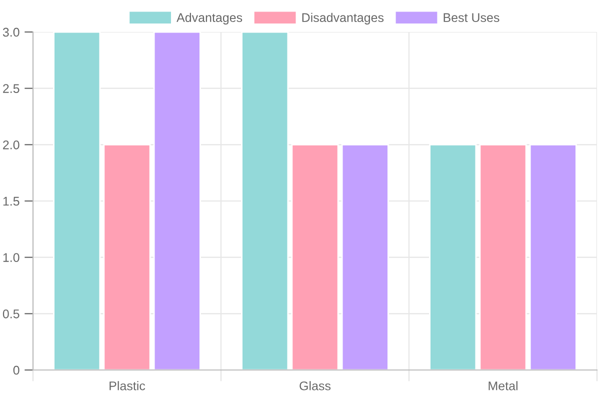  I want to click on y-tick-label: 0, so click(16, 370).